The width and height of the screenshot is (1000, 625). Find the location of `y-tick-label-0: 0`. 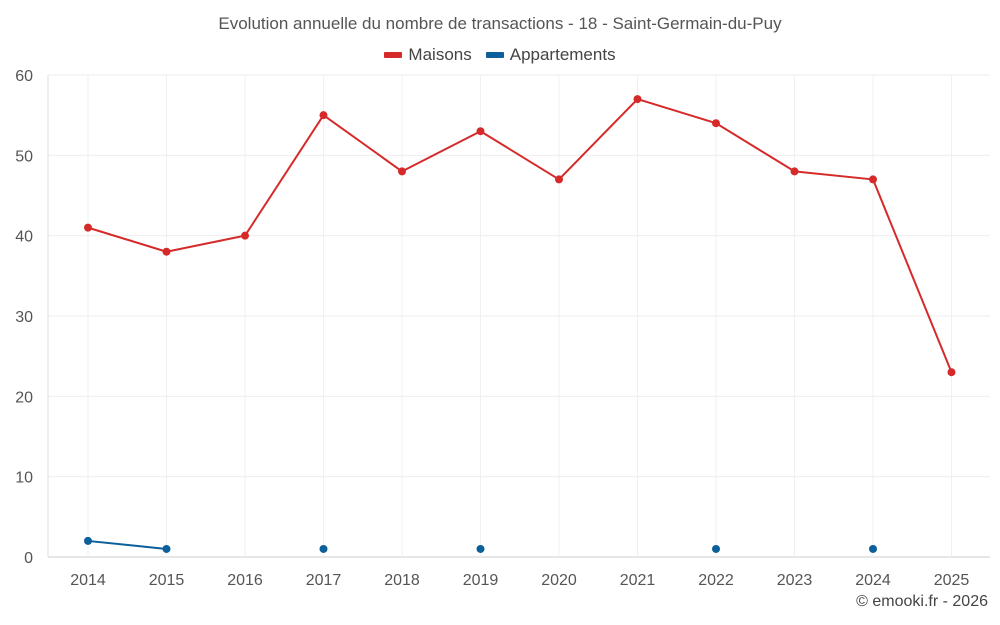

y-tick-label-0: 0 is located at coordinates (28, 558).